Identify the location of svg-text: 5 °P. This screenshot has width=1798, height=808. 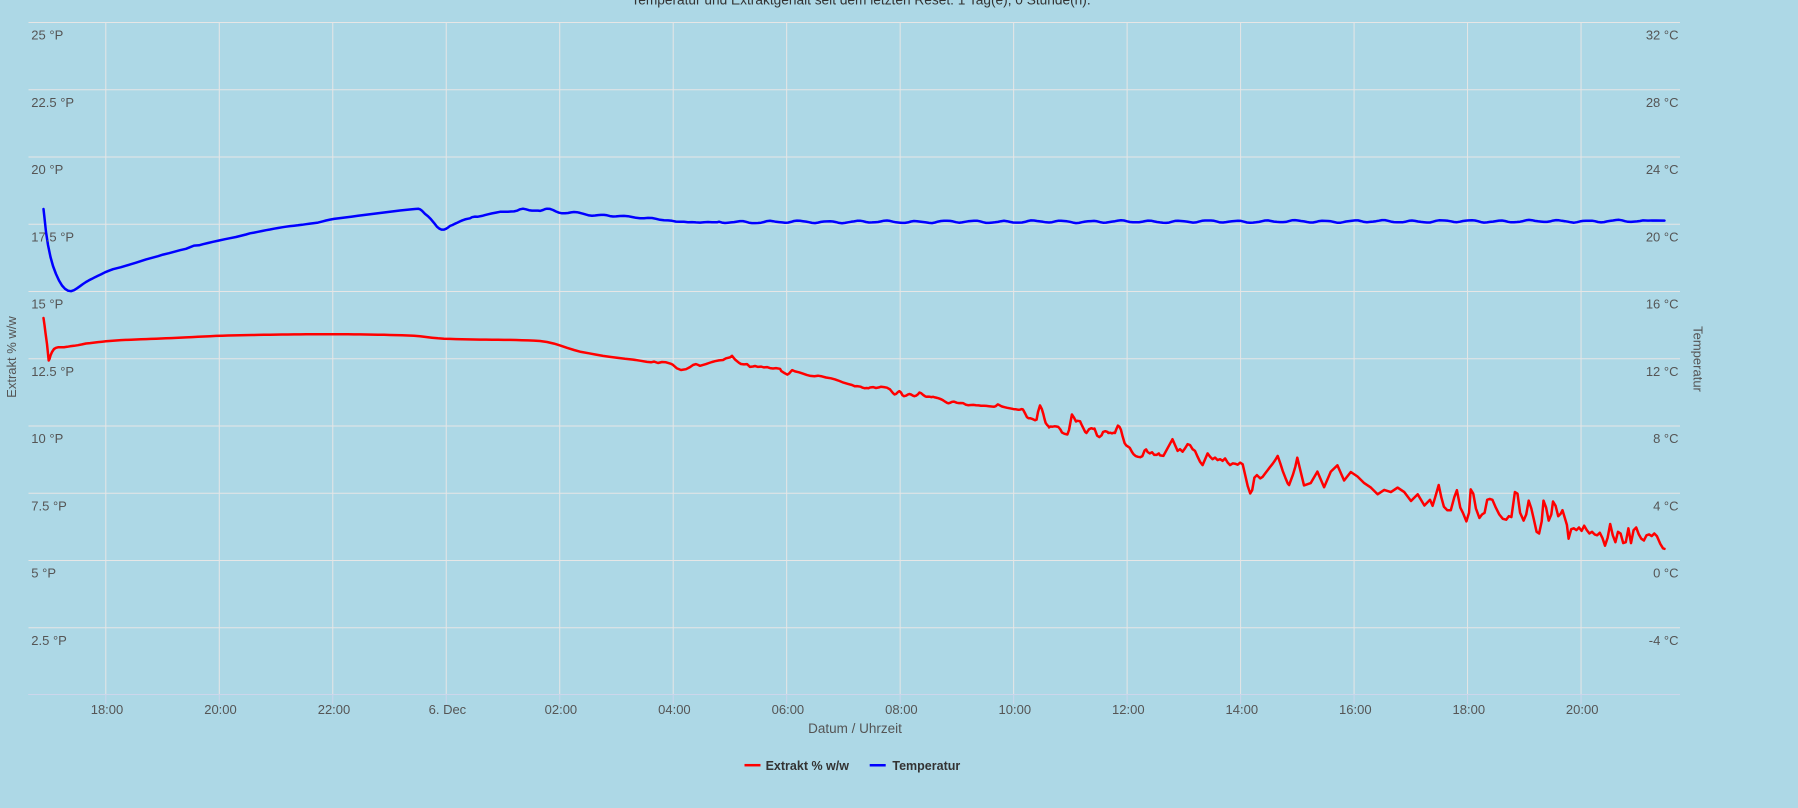
(43, 573).